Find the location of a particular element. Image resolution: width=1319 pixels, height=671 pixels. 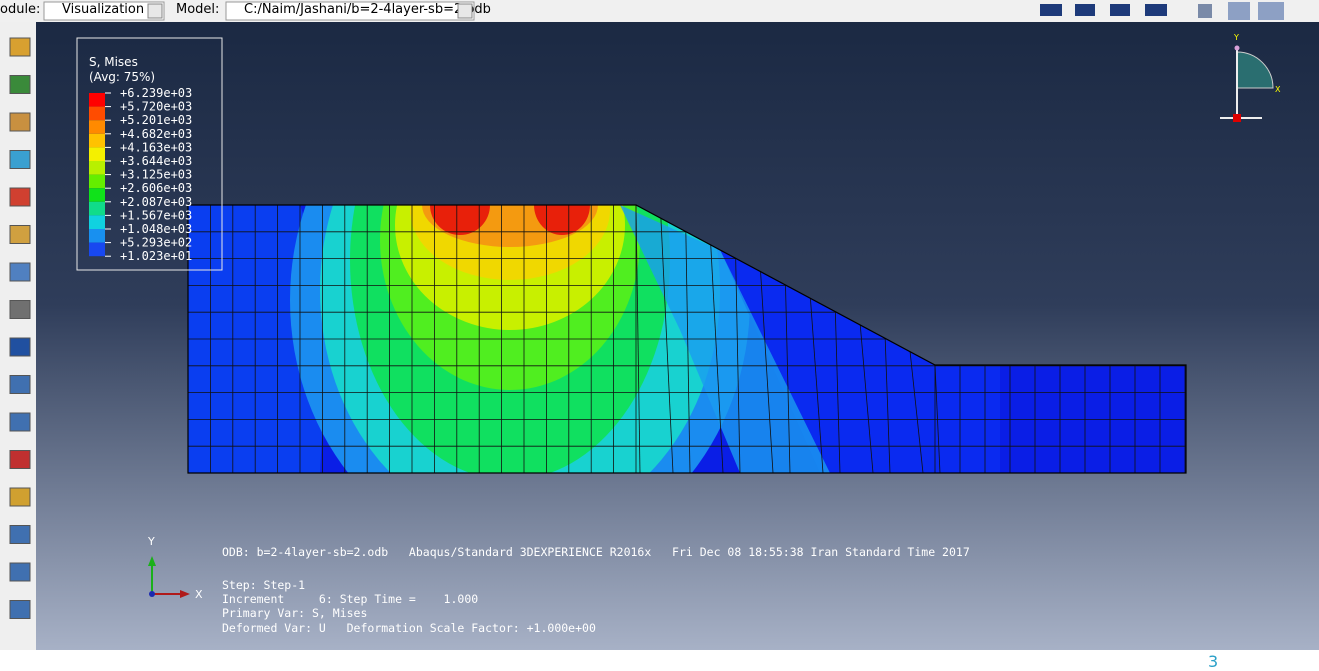

axis-y-label: Y is located at coordinates (151, 541).